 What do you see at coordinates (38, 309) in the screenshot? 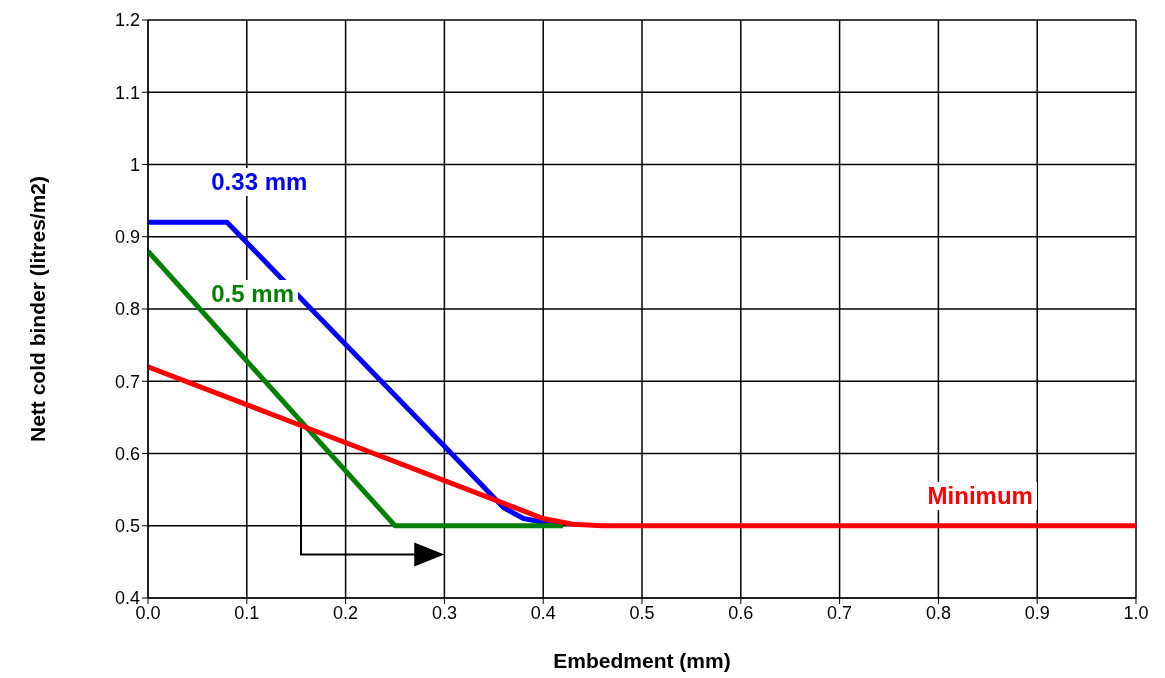
I see `y-axis-title: Nett cold binder (litres/m2)` at bounding box center [38, 309].